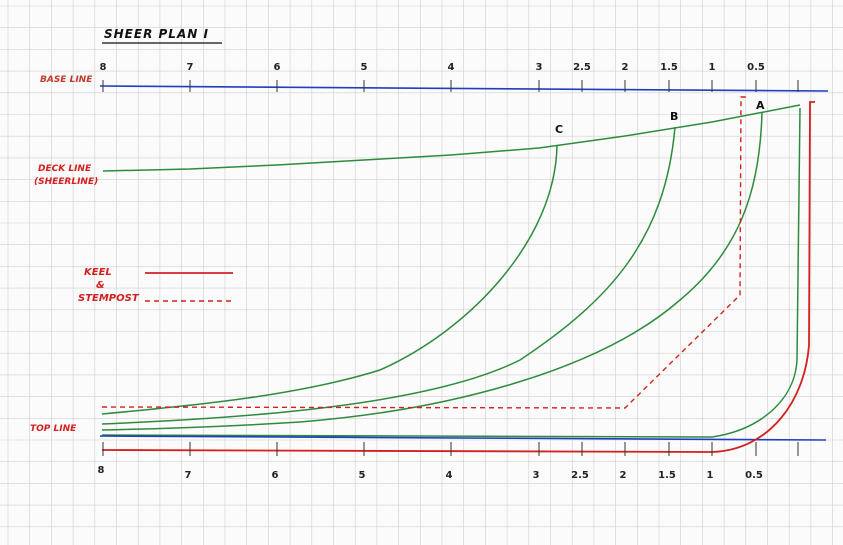 The height and width of the screenshot is (545, 843). Describe the element at coordinates (188, 475) in the screenshot. I see `bottom-tick-7: 7` at that location.